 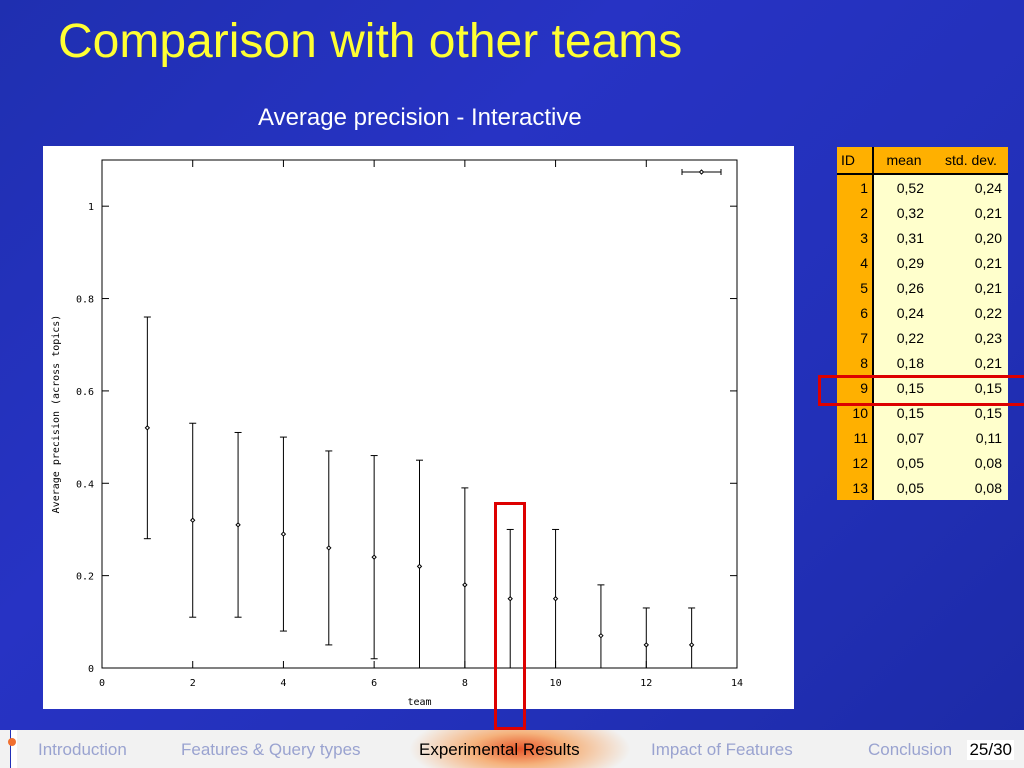 What do you see at coordinates (420, 117) in the screenshot?
I see `chart-subtitle: Average precision - Interactive` at bounding box center [420, 117].